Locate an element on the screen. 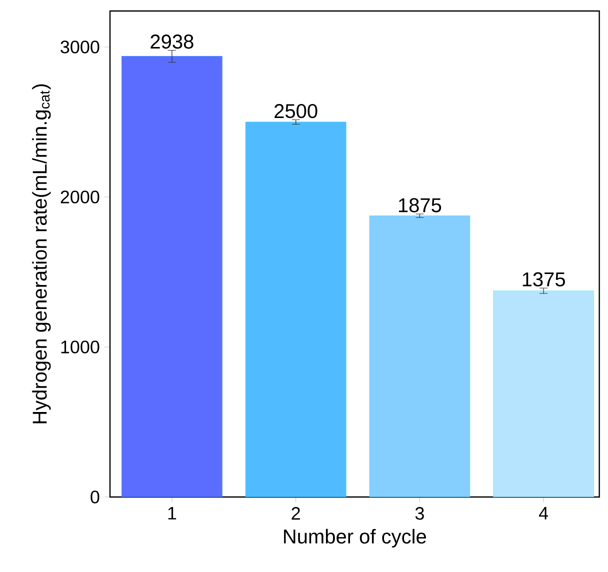 This screenshot has height=572, width=608. y-tick-label: 2000 is located at coordinates (80, 197).